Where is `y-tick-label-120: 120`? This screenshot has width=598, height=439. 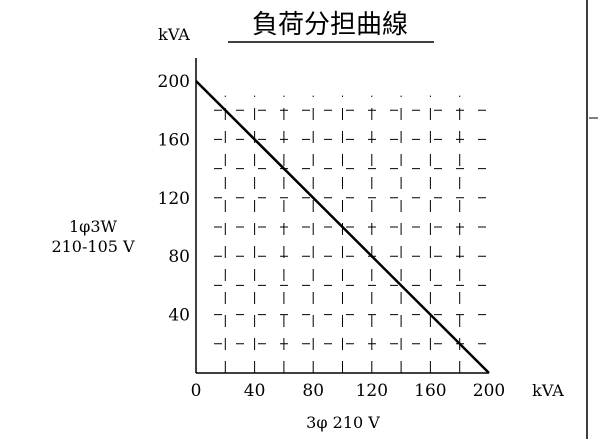 y-tick-label-120: 120 is located at coordinates (174, 199).